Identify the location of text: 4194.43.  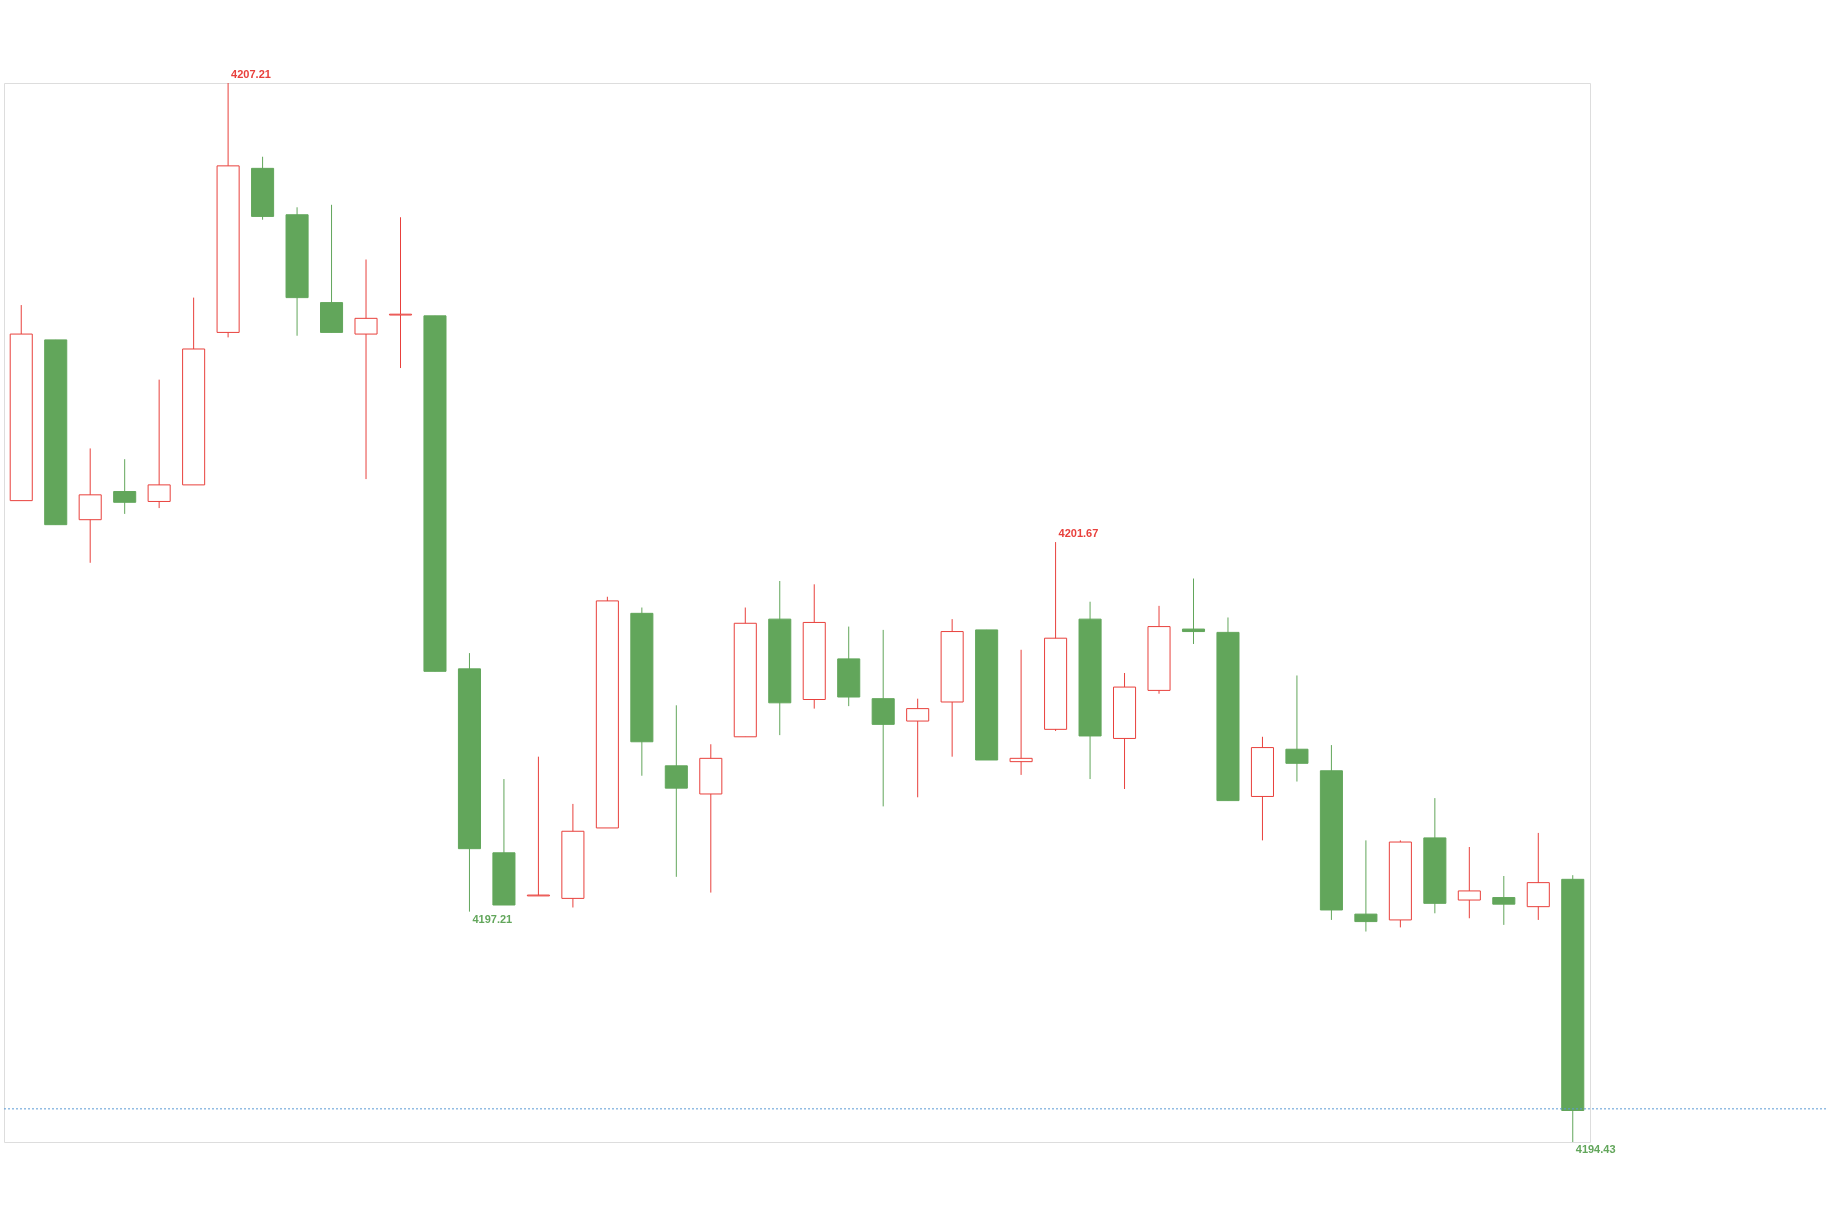
(1595, 1149).